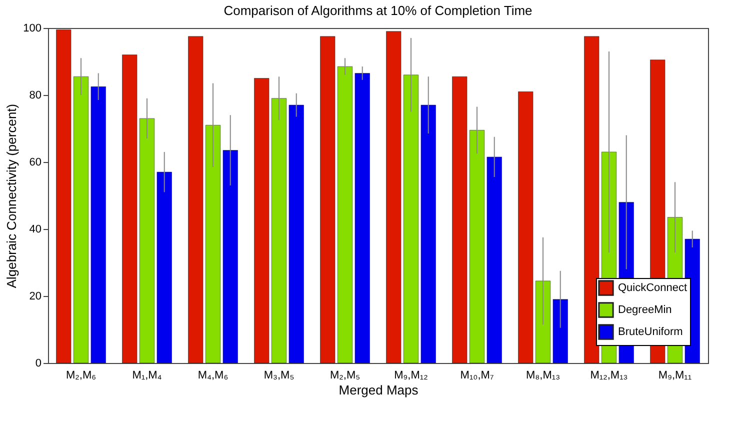  I want to click on y-tick-label: 60, so click(35, 162).